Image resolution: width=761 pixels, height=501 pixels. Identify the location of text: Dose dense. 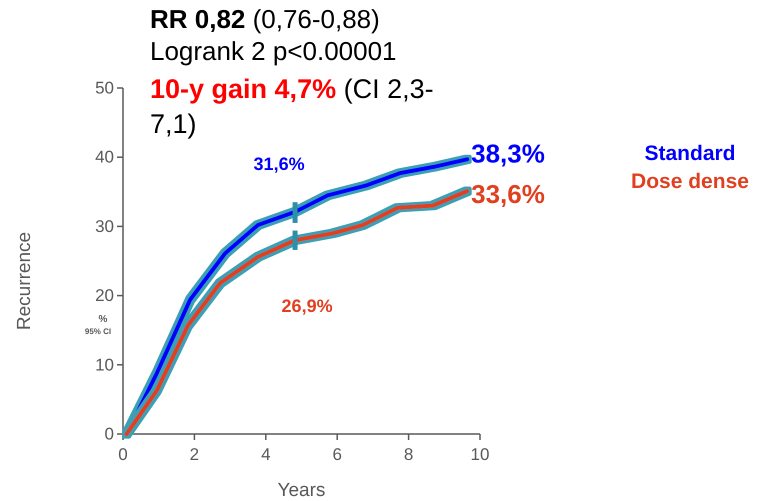
(690, 181).